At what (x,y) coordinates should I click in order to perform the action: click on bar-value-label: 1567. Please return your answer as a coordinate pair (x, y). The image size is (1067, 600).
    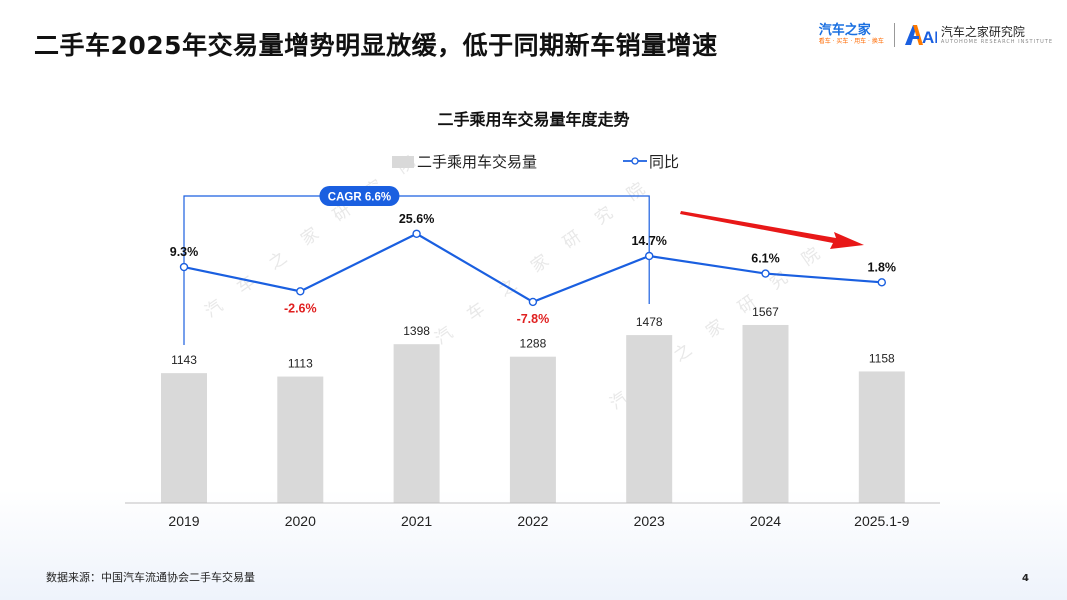
    Looking at the image, I should click on (765, 312).